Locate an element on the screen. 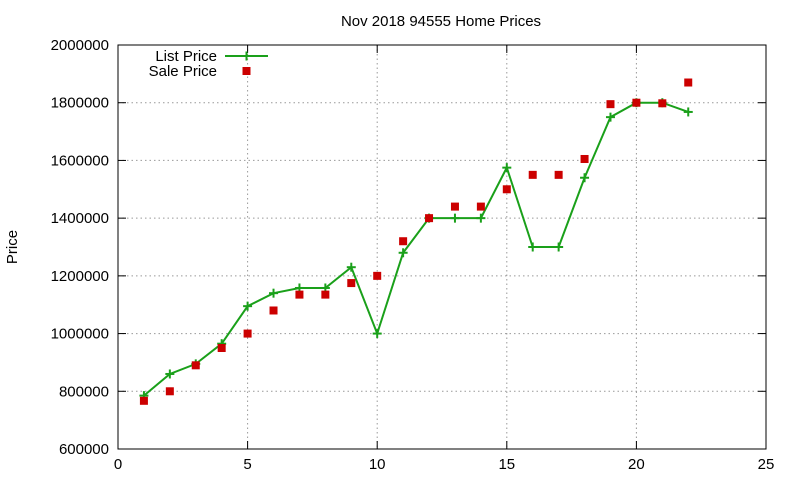  y-tick-label: 1800000 is located at coordinates (80, 103).